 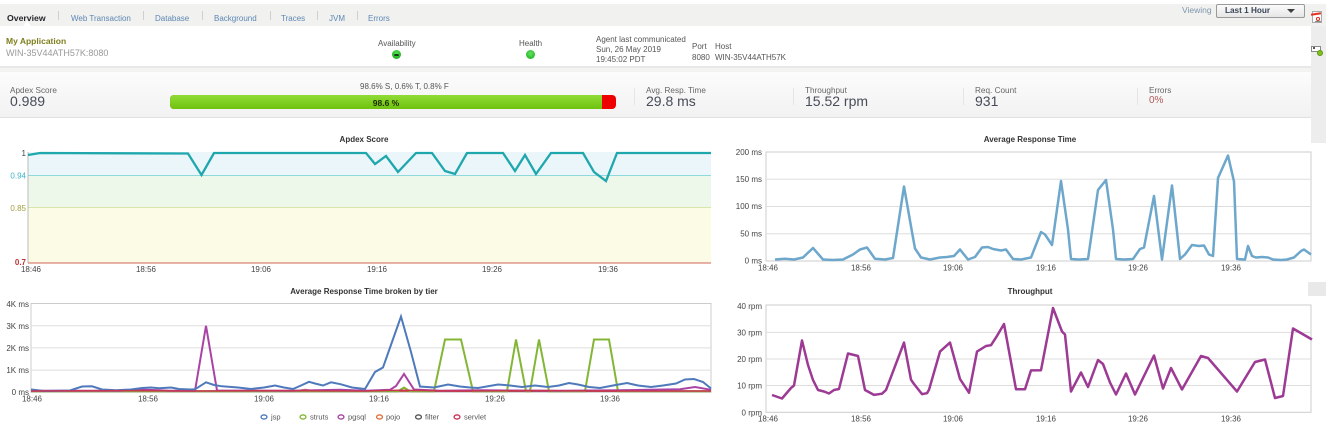 What do you see at coordinates (17, 326) in the screenshot?
I see `svg-text: 3K ms` at bounding box center [17, 326].